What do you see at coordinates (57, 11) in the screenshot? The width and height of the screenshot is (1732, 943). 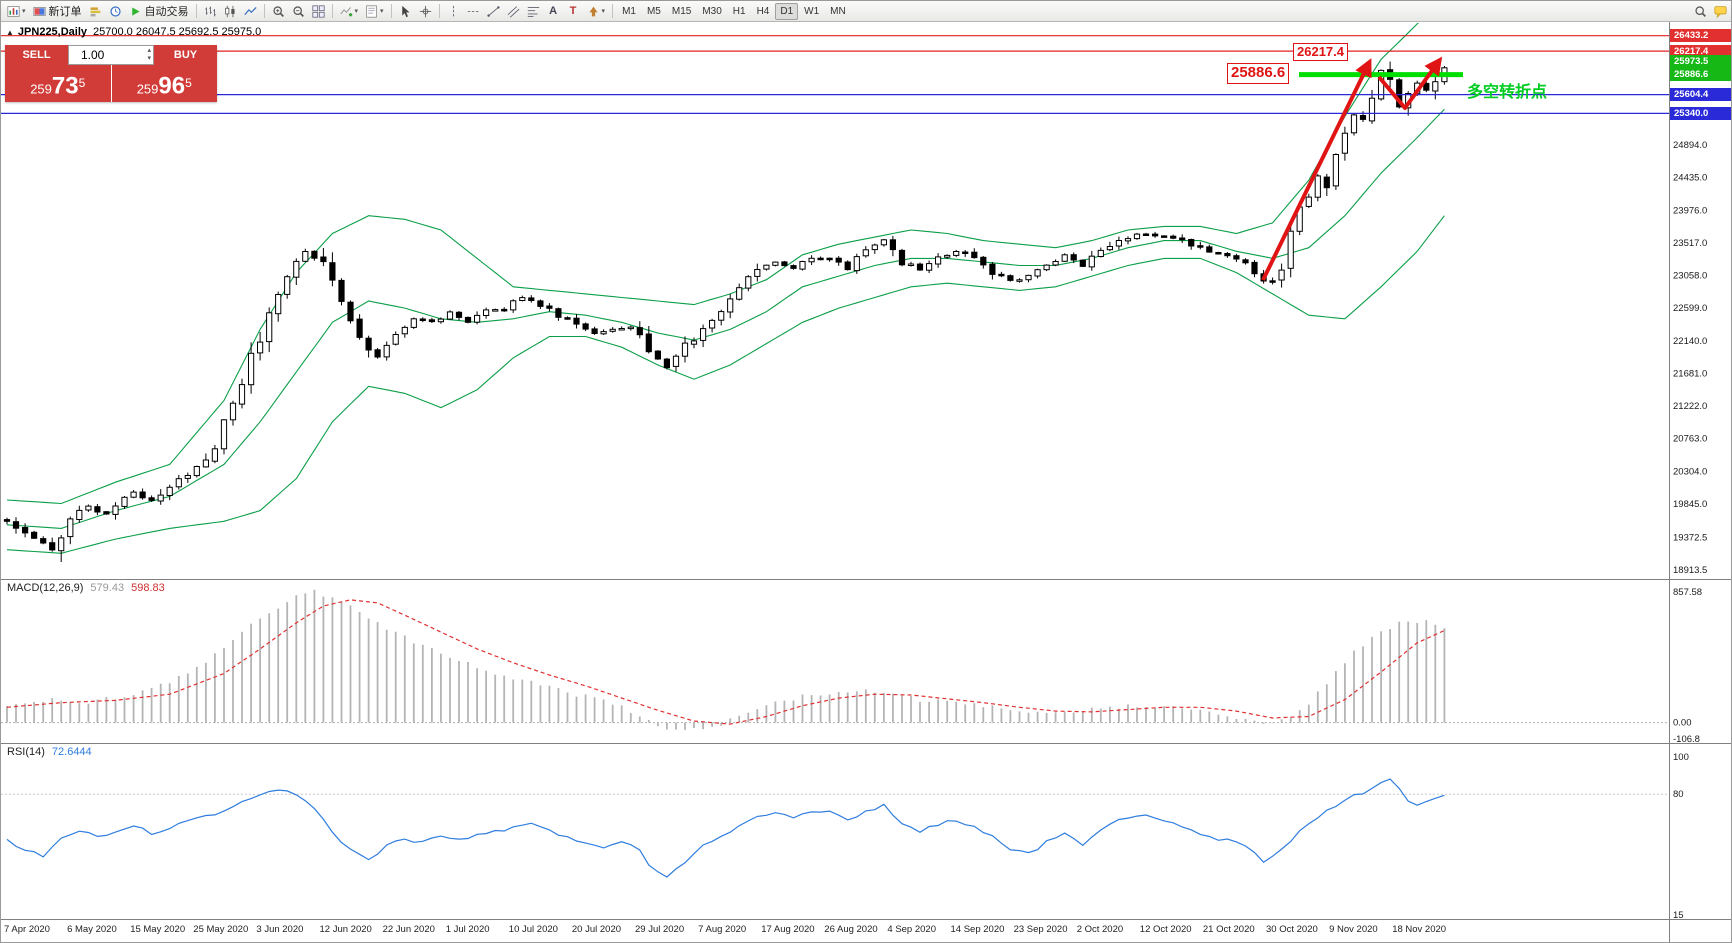 I see `new-order-button: 新订单` at bounding box center [57, 11].